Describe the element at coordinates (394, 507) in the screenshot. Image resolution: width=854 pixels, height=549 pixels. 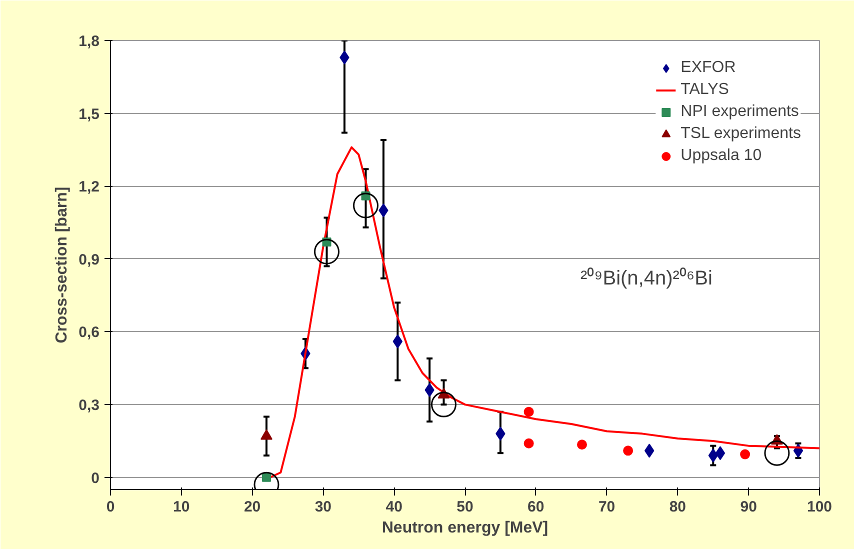
I see `x-tick-label: 40` at that location.